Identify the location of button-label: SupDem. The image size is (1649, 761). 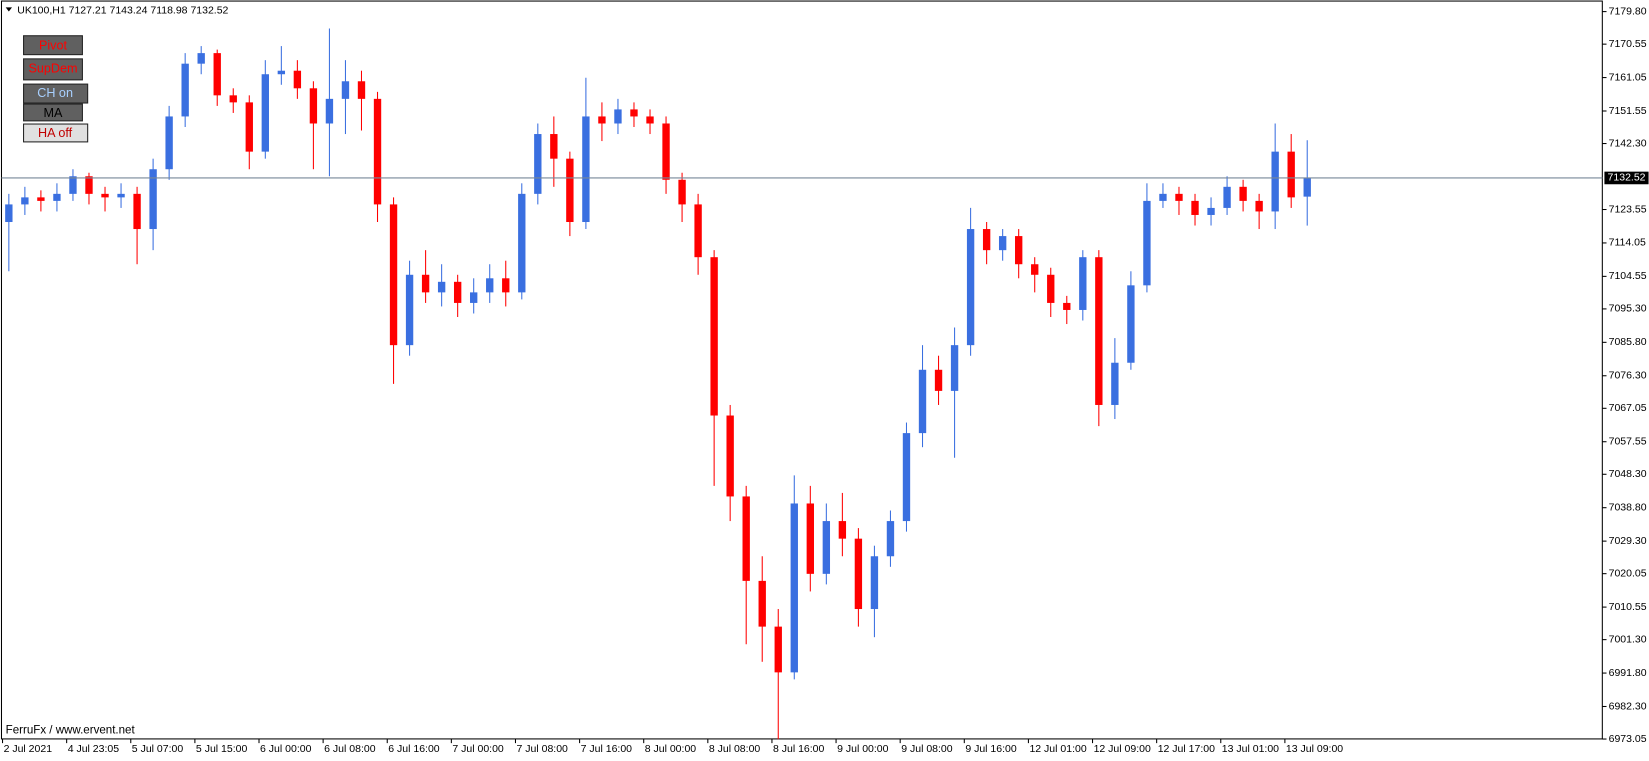
(52, 69).